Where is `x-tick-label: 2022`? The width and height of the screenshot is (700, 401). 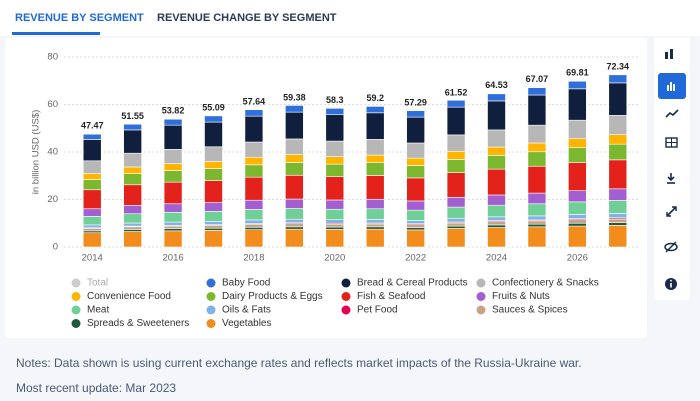 x-tick-label: 2022 is located at coordinates (415, 258).